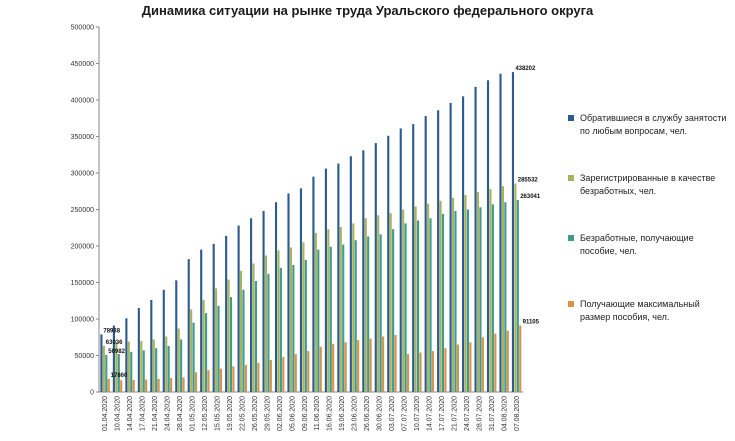 The image size is (735, 441). What do you see at coordinates (92, 393) in the screenshot?
I see `y-tick-label: 0` at bounding box center [92, 393].